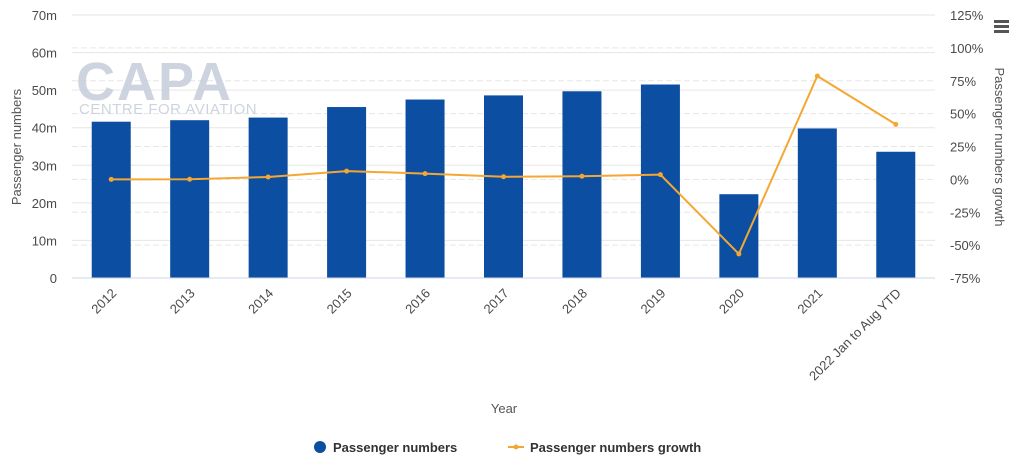 This screenshot has width=1018, height=463. I want to click on right-tick-label: 75%, so click(963, 81).